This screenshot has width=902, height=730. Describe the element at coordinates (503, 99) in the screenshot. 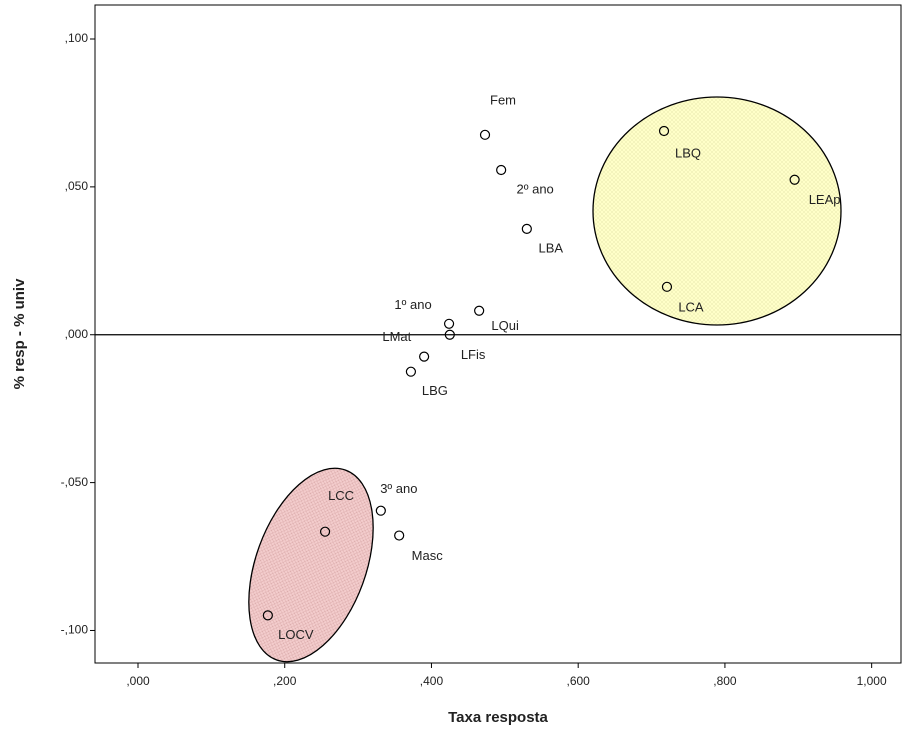

I see `point-label: Fem` at that location.